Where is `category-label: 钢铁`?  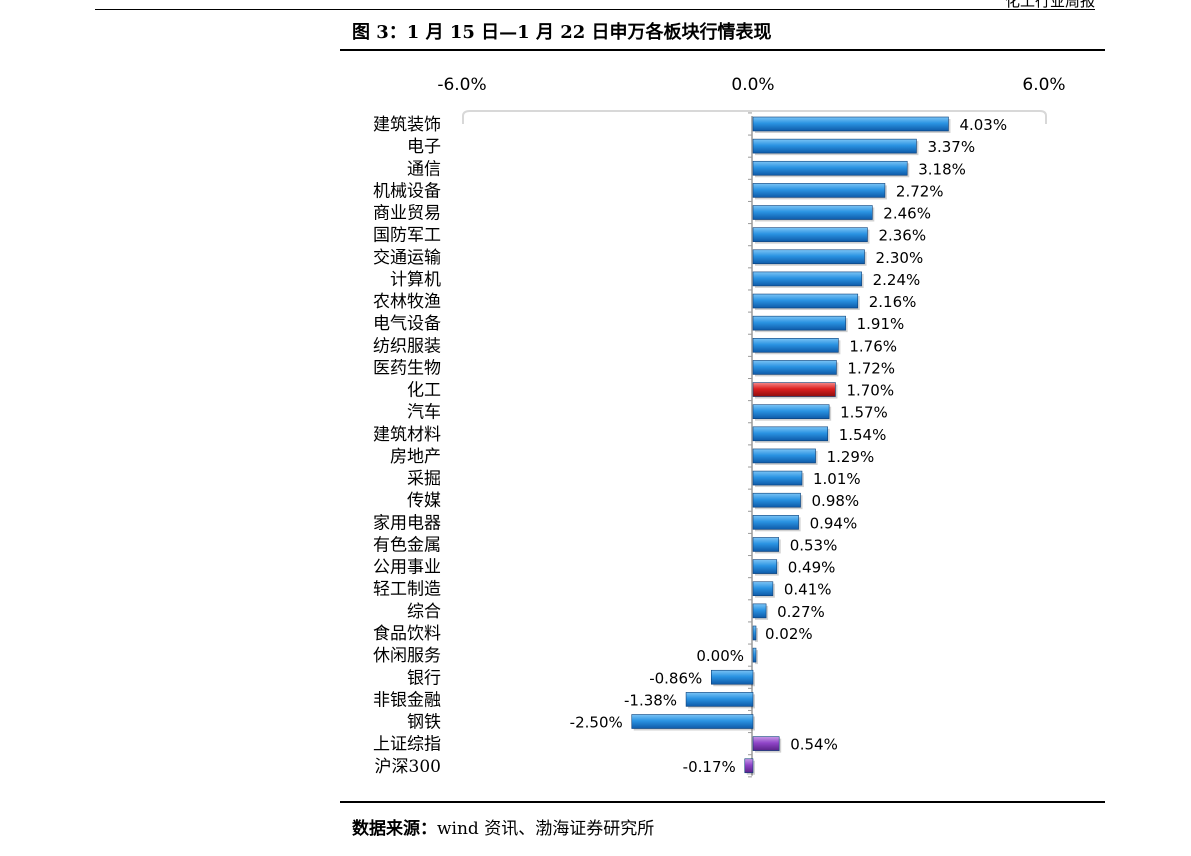 category-label: 钢铁 is located at coordinates (424, 723).